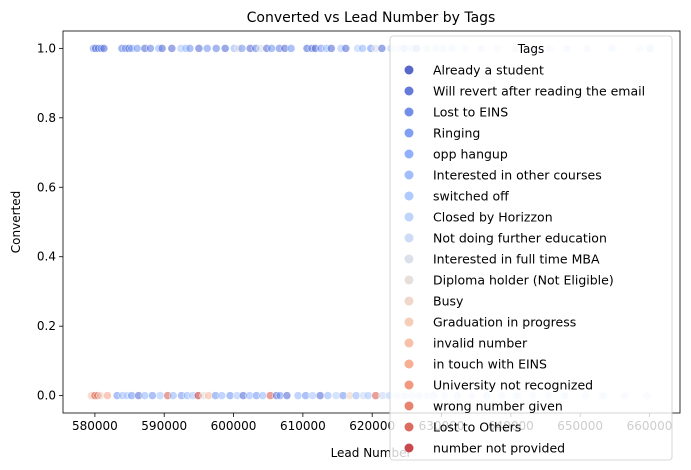 The width and height of the screenshot is (691, 470). Describe the element at coordinates (498, 406) in the screenshot. I see `legend-label: wrong number given` at that location.